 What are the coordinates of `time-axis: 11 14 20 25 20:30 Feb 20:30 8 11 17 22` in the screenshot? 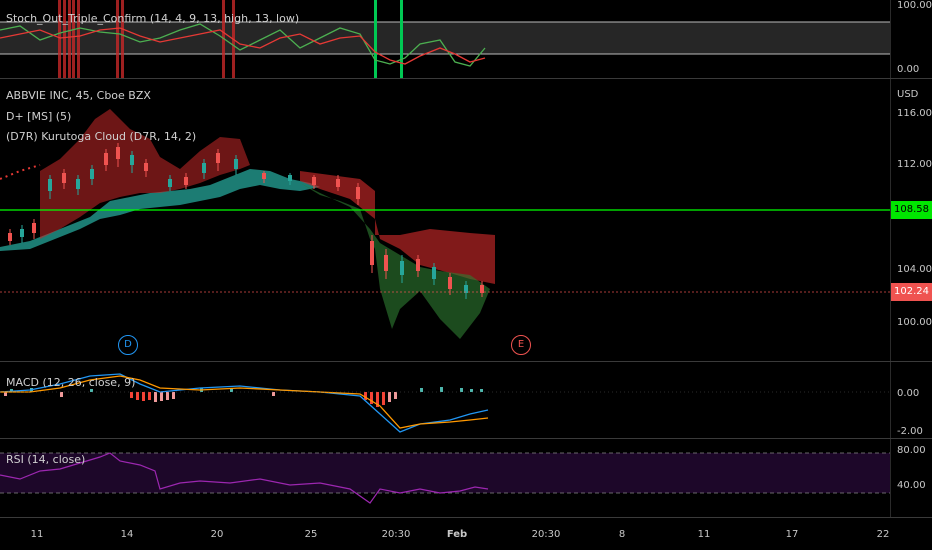 It's located at (445, 534).